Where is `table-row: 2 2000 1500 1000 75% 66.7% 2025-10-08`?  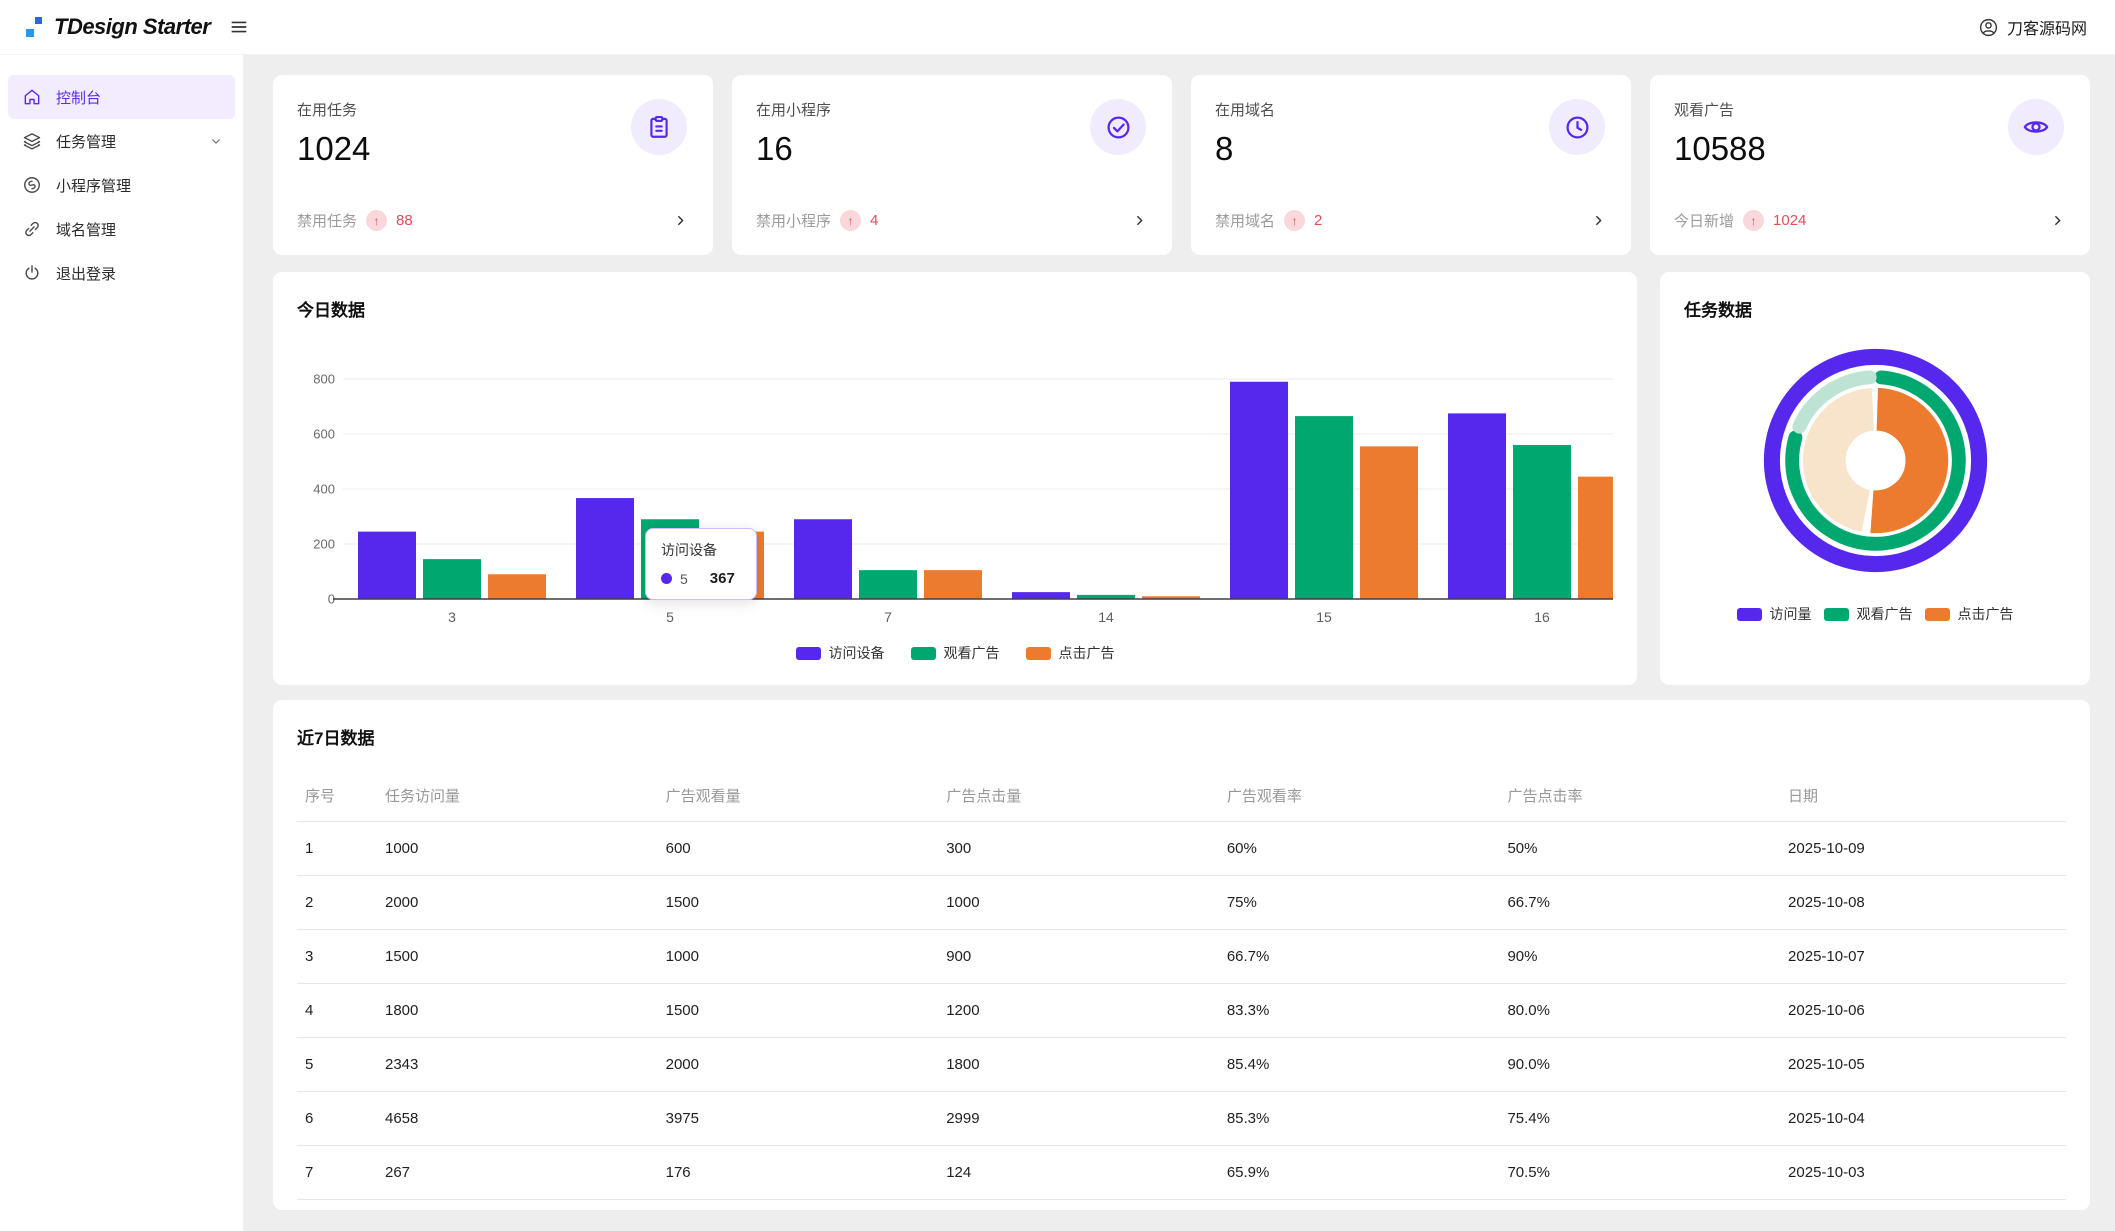
table-row: 2 2000 1500 1000 75% 66.7% 2025-10-08 is located at coordinates (1181, 902).